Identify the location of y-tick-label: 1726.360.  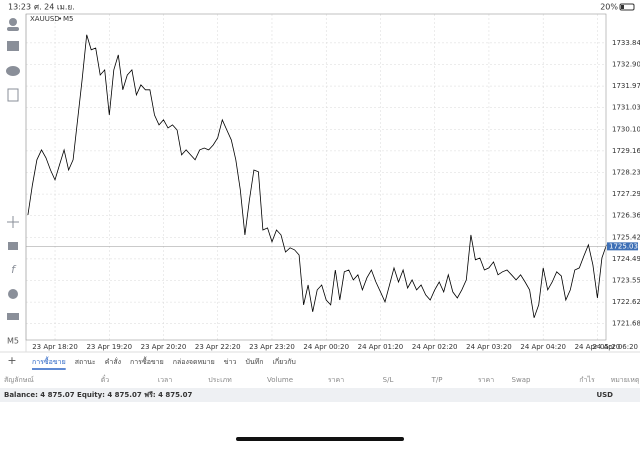
(626, 216).